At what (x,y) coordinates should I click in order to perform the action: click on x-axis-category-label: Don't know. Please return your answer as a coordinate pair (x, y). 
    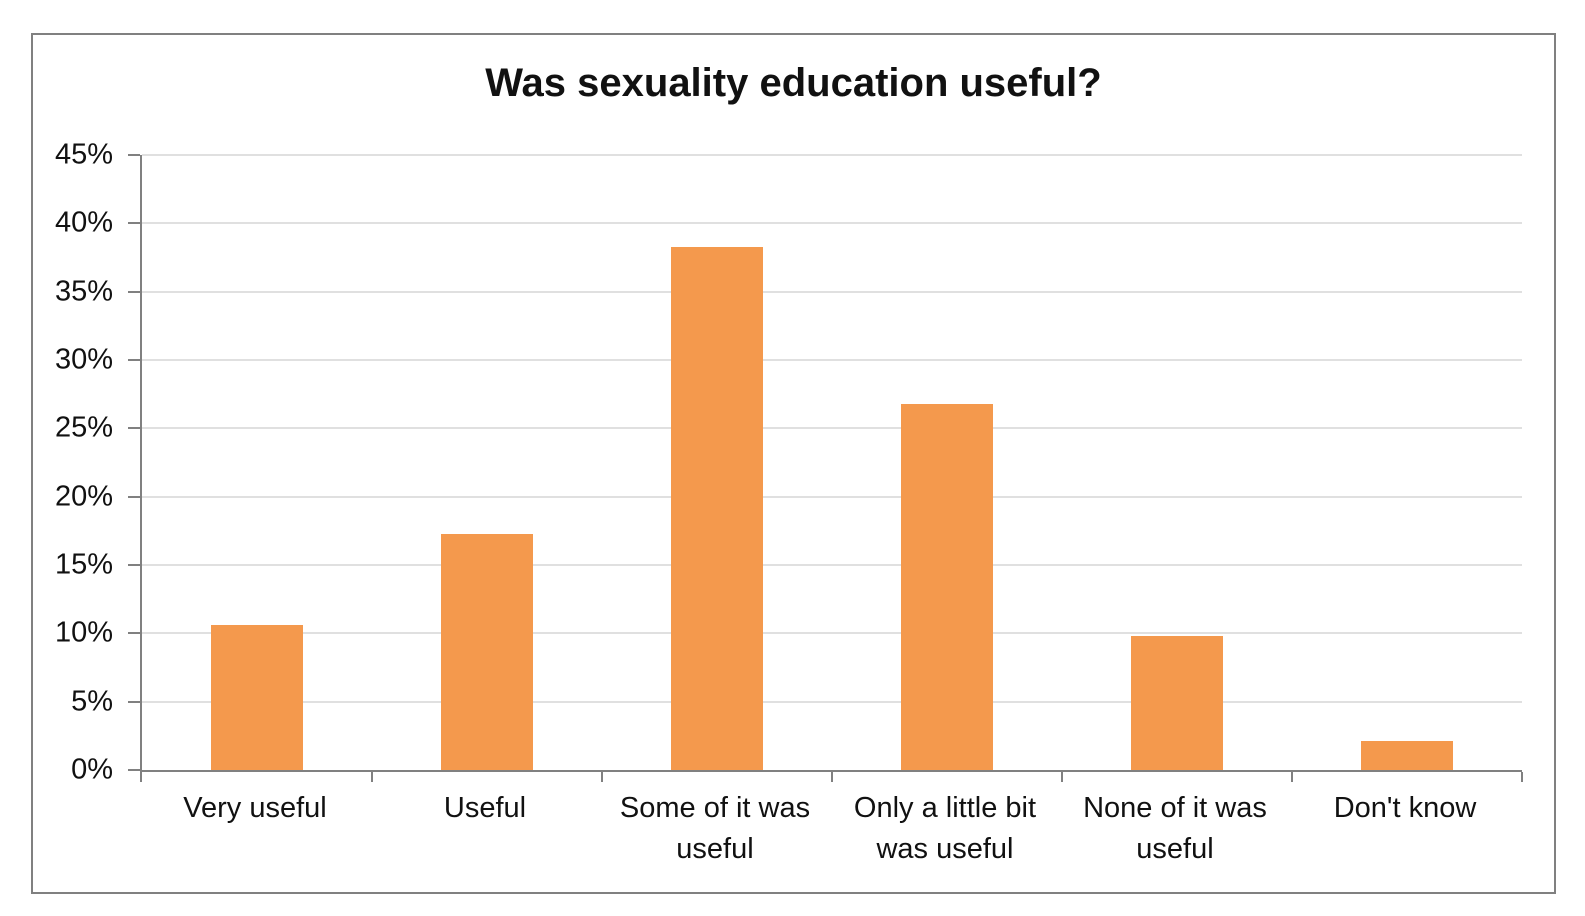
    Looking at the image, I should click on (1405, 808).